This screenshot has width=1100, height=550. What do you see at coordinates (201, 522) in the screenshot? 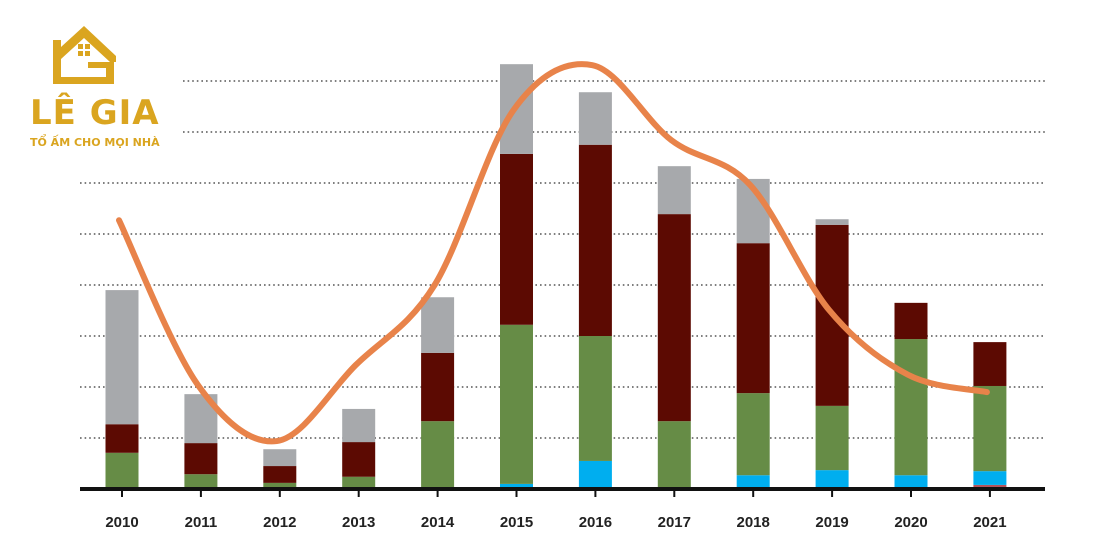
I see `x-tick-label: 2011` at bounding box center [201, 522].